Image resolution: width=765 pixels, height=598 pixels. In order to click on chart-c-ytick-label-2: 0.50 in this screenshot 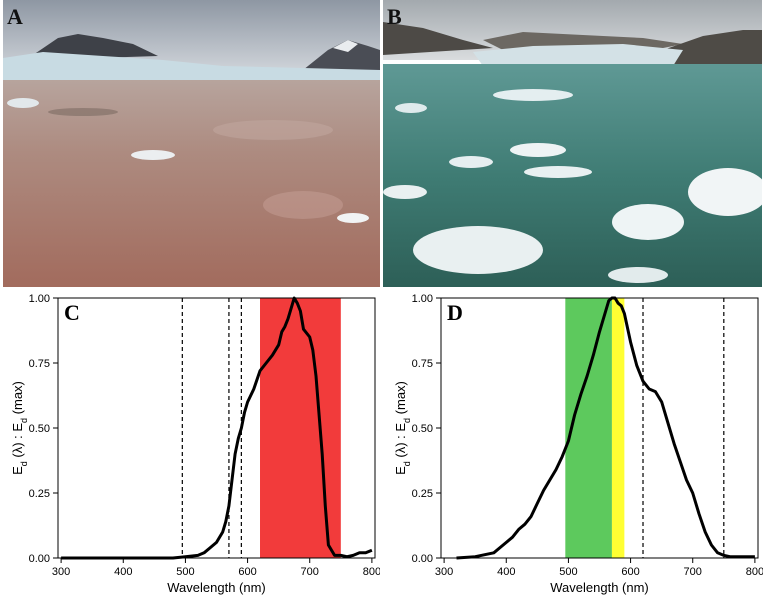, I will do `click(39, 429)`.